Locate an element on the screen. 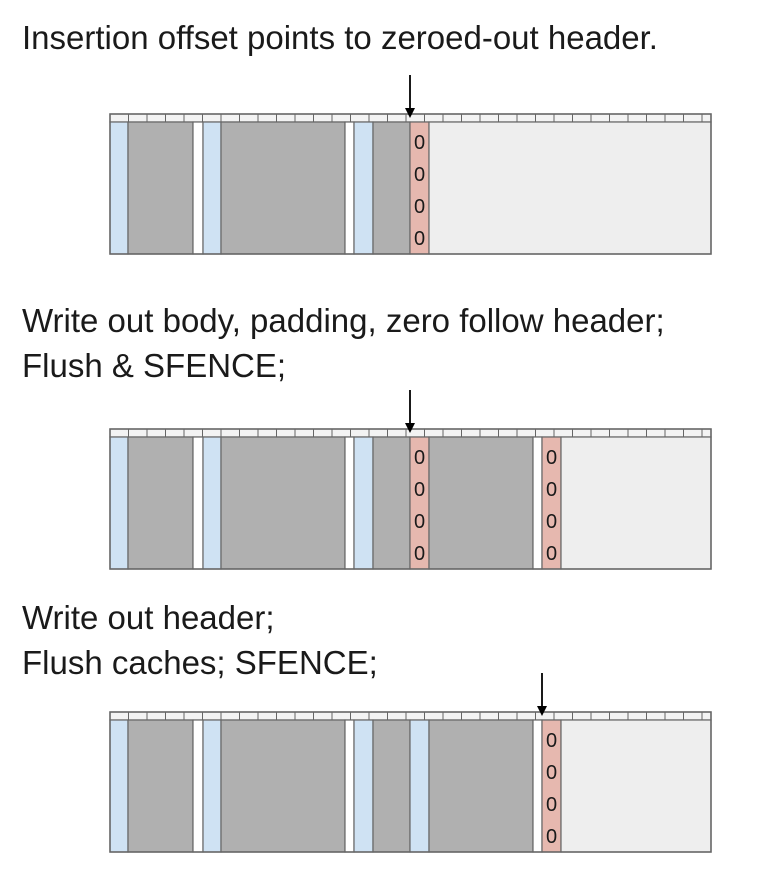 This screenshot has width=761, height=889. panel-2-caption-line-2: Flush & SFENCE; is located at coordinates (154, 365).